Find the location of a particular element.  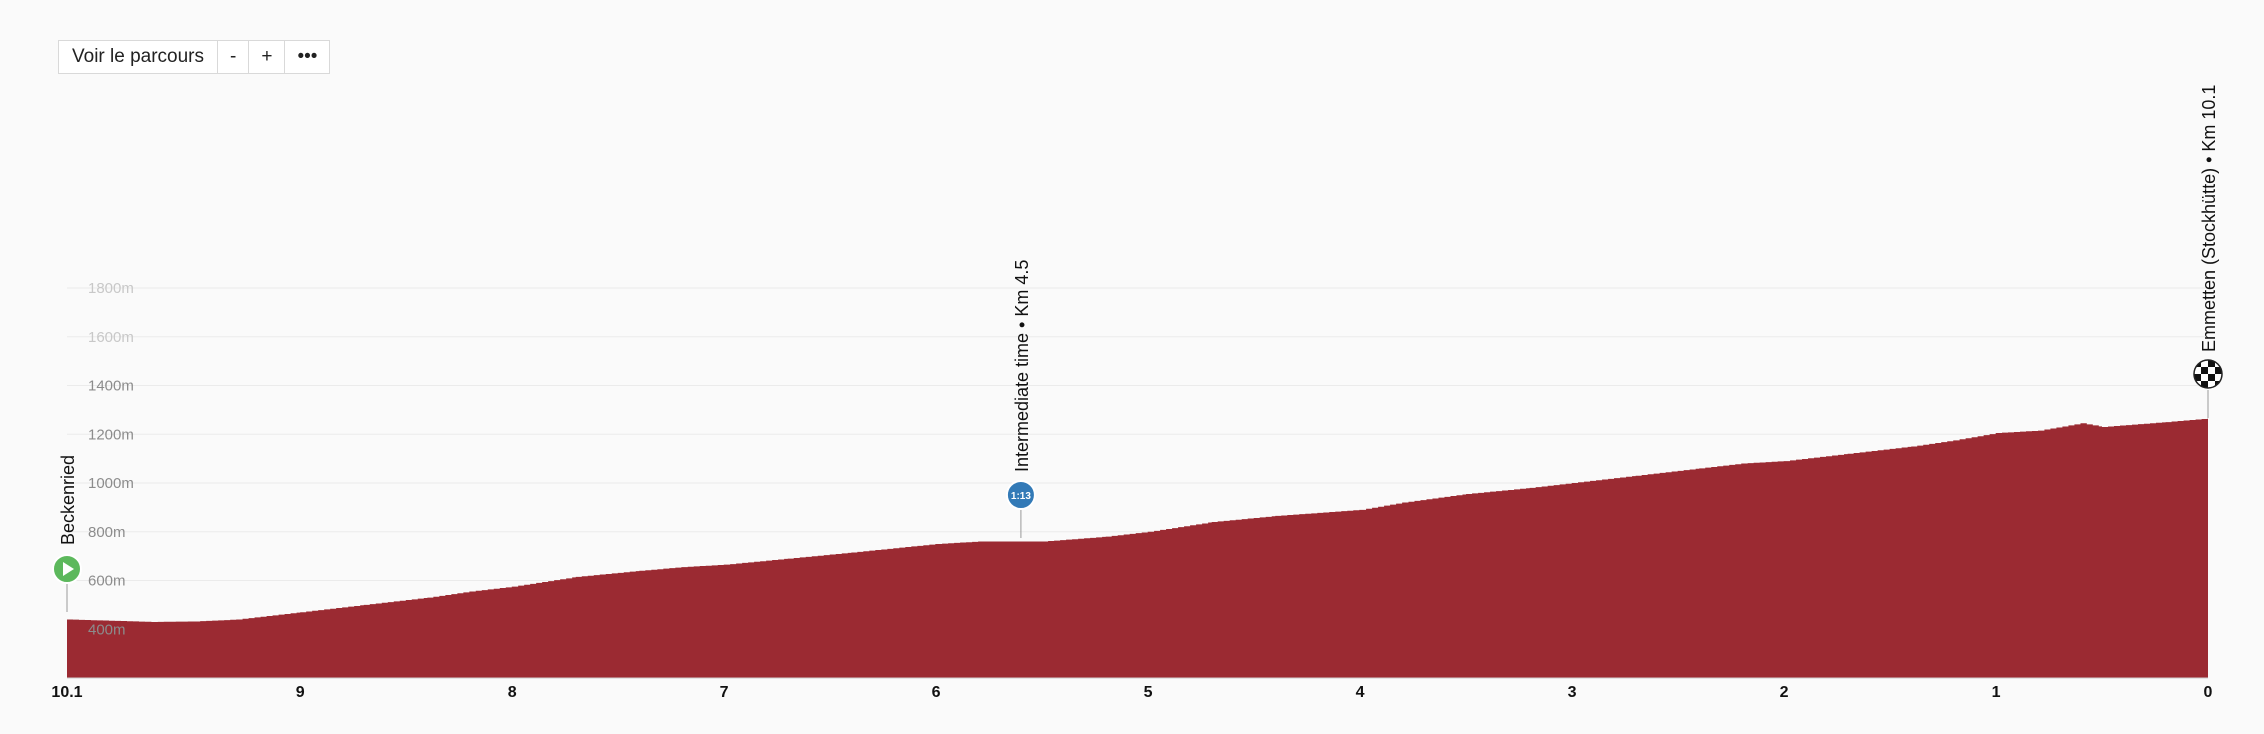

x-tick-label: 5 is located at coordinates (1148, 692).